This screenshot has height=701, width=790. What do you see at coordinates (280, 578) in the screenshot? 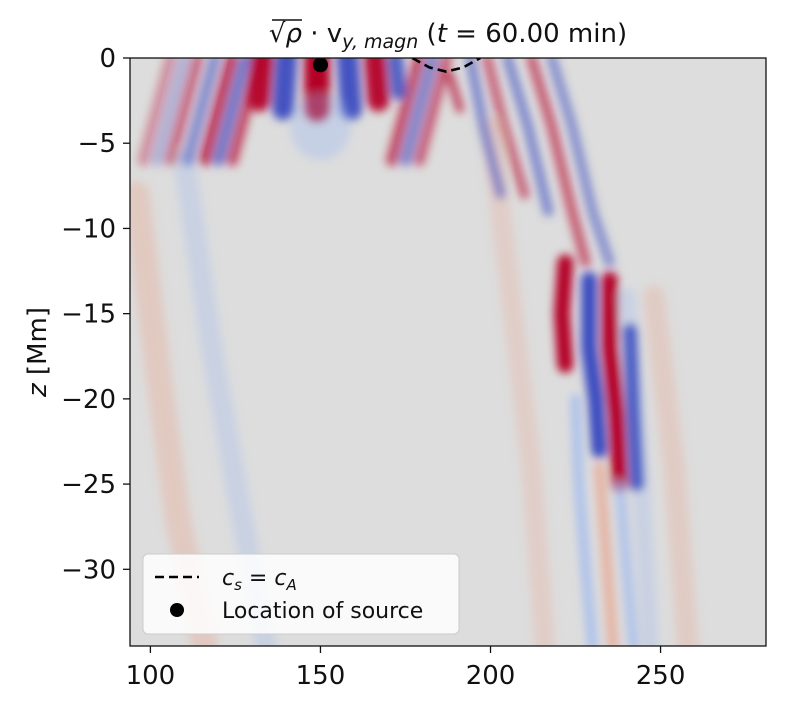
I see `legend-ca-c: c` at bounding box center [280, 578].